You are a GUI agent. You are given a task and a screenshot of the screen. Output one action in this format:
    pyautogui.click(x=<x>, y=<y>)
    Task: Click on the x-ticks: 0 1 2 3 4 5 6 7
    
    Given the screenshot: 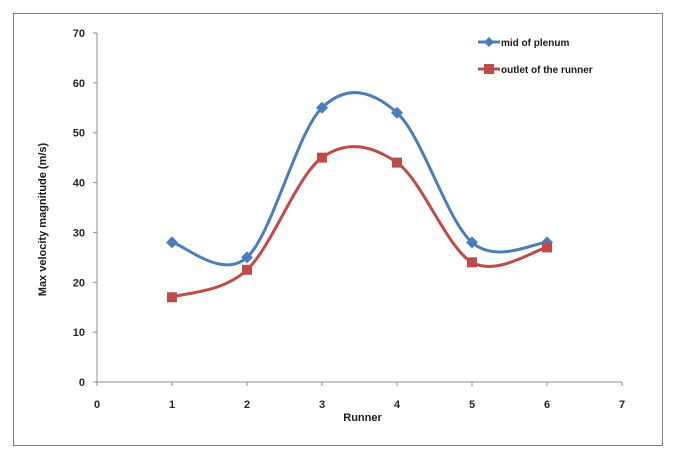 What is the action you would take?
    pyautogui.click(x=359, y=396)
    